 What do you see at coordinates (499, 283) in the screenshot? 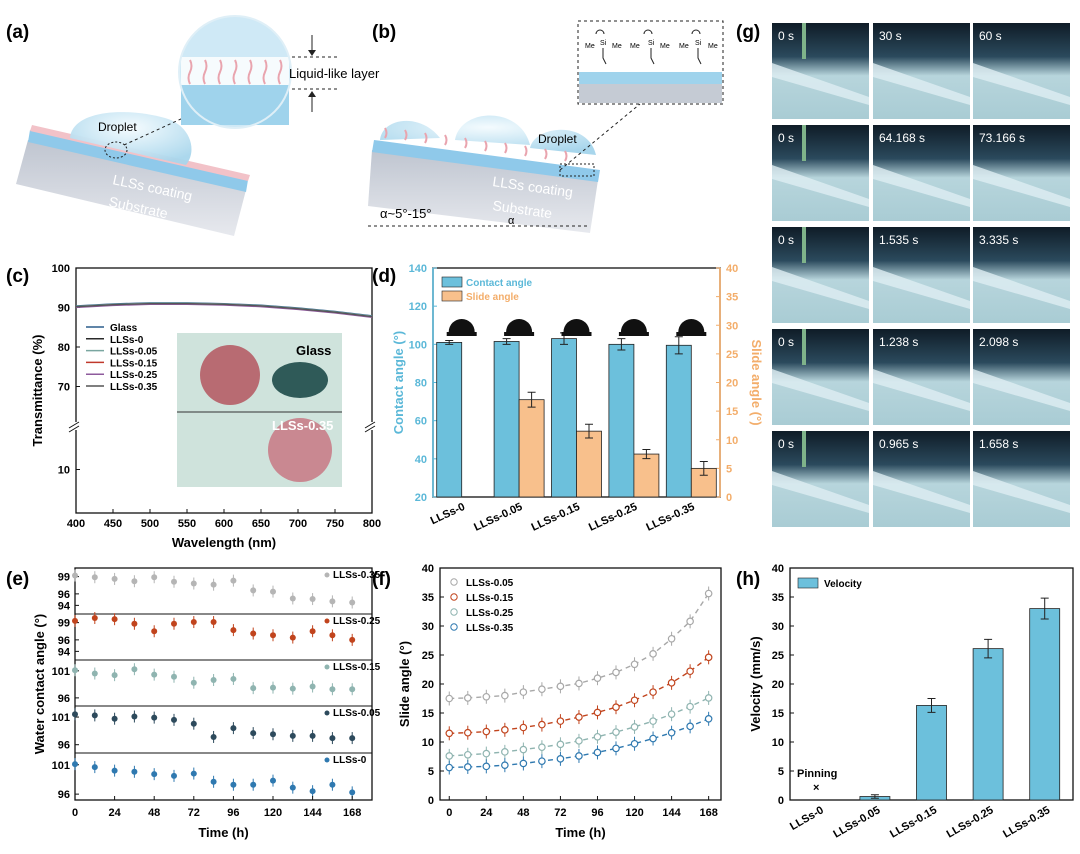
I see `legend-label: Contact angle` at bounding box center [499, 283].